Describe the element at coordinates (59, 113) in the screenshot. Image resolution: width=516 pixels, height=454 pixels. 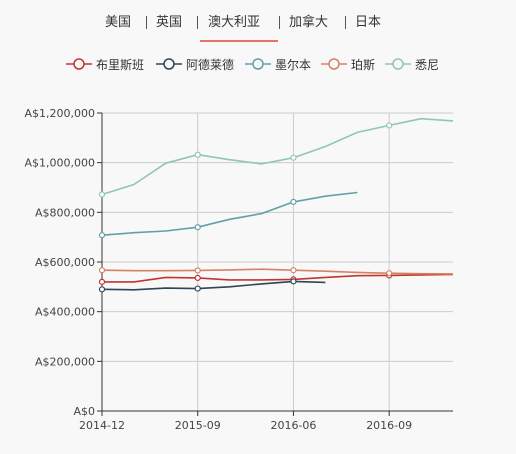
I see `y-tick-label: A$1,200,000` at that location.